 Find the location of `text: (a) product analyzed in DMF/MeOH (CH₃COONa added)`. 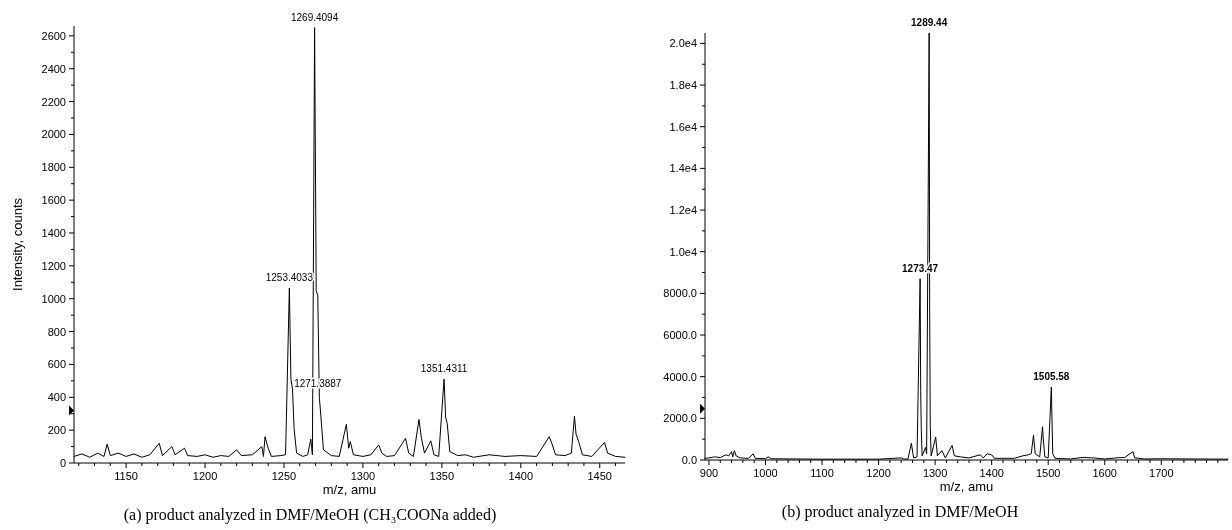

text: (a) product analyzed in DMF/MeOH (CH₃COONa added) is located at coordinates (310, 515).